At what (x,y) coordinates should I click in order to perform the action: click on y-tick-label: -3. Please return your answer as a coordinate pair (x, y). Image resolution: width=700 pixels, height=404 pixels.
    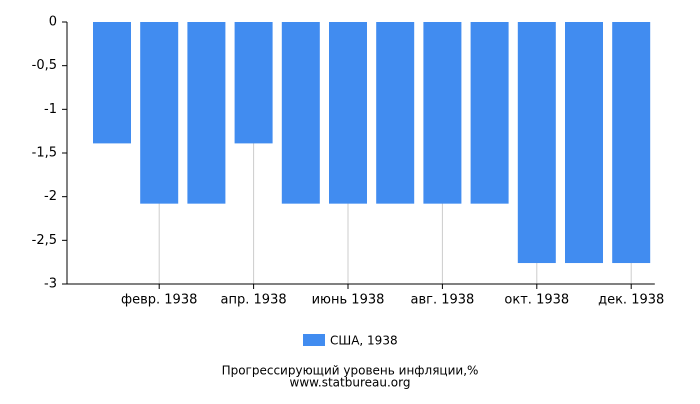
    Looking at the image, I should click on (50, 284).